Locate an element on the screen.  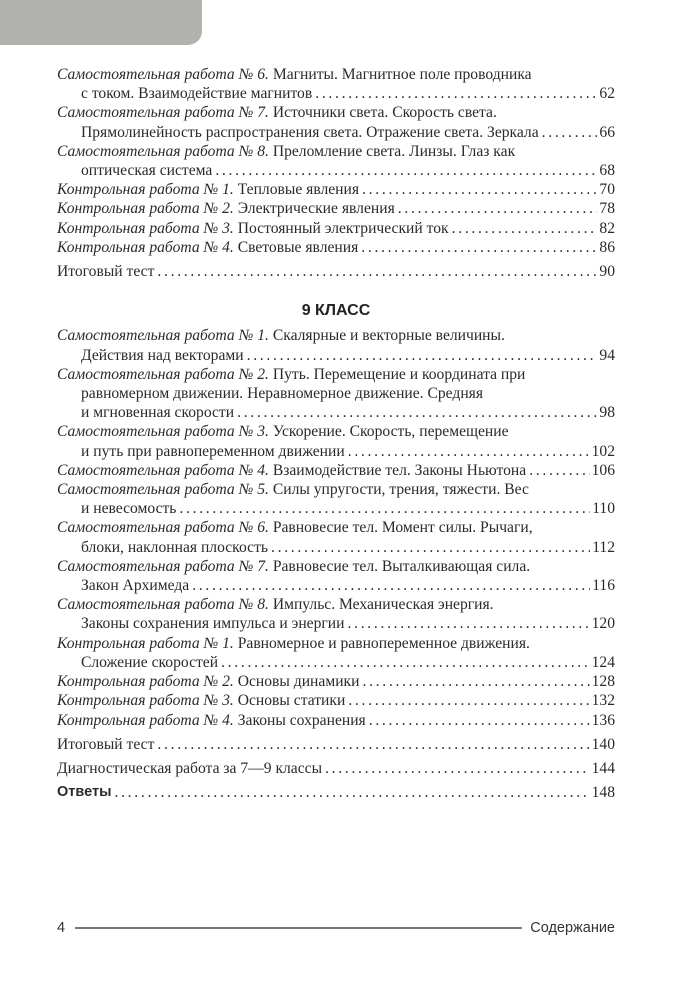
toc-entry-line: Итоговый тест 140 is located at coordinates (336, 744).